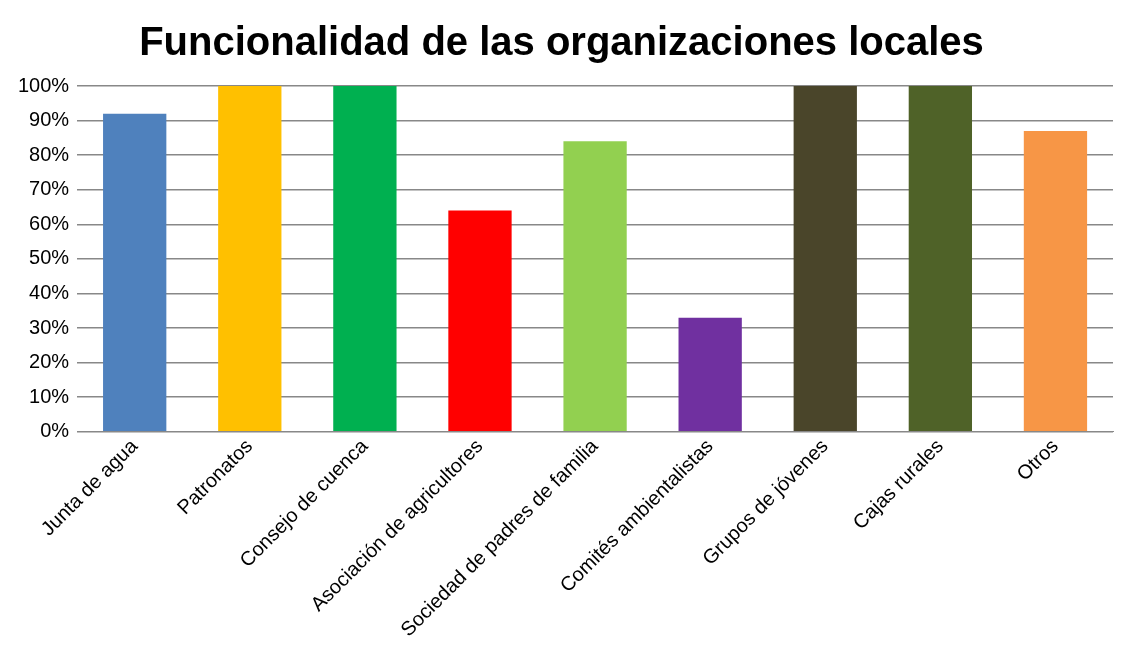  I want to click on y-tick-label: 90%, so click(49, 119).